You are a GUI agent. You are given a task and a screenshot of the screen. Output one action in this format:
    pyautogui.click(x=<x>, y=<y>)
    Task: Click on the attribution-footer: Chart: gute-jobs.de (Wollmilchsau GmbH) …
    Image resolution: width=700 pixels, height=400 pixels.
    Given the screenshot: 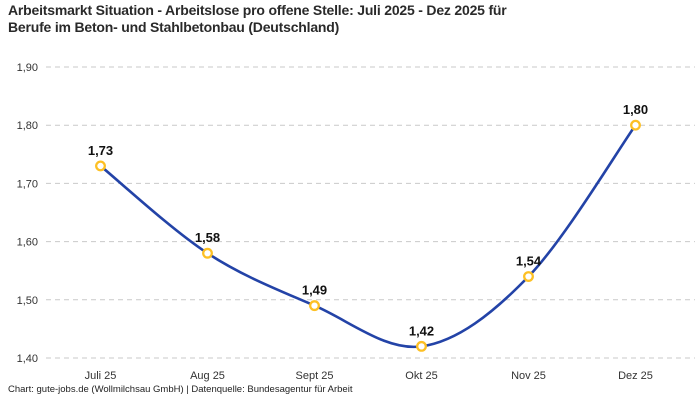 What is the action you would take?
    pyautogui.click(x=180, y=389)
    